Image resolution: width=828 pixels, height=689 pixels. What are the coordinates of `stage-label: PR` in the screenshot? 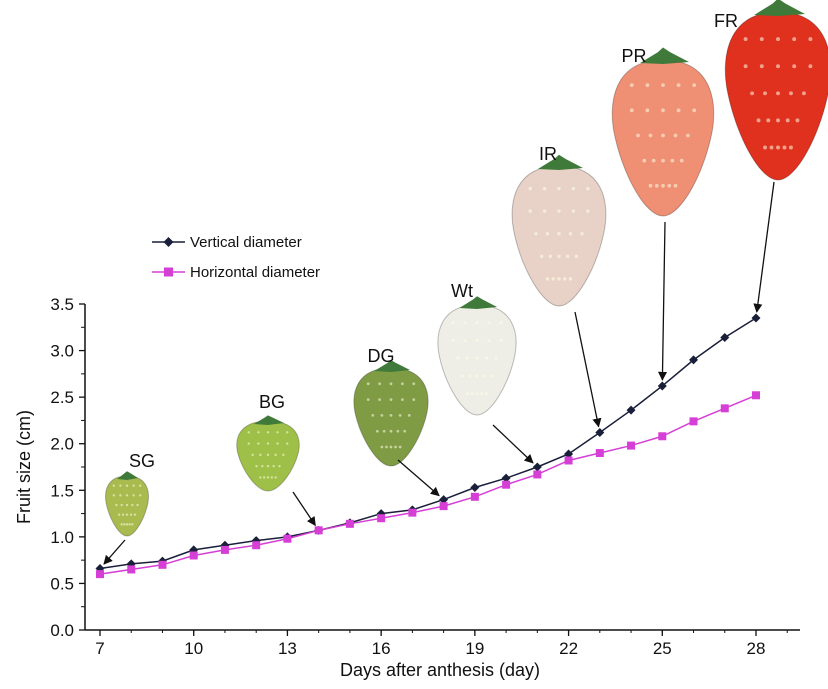 It's located at (633, 56).